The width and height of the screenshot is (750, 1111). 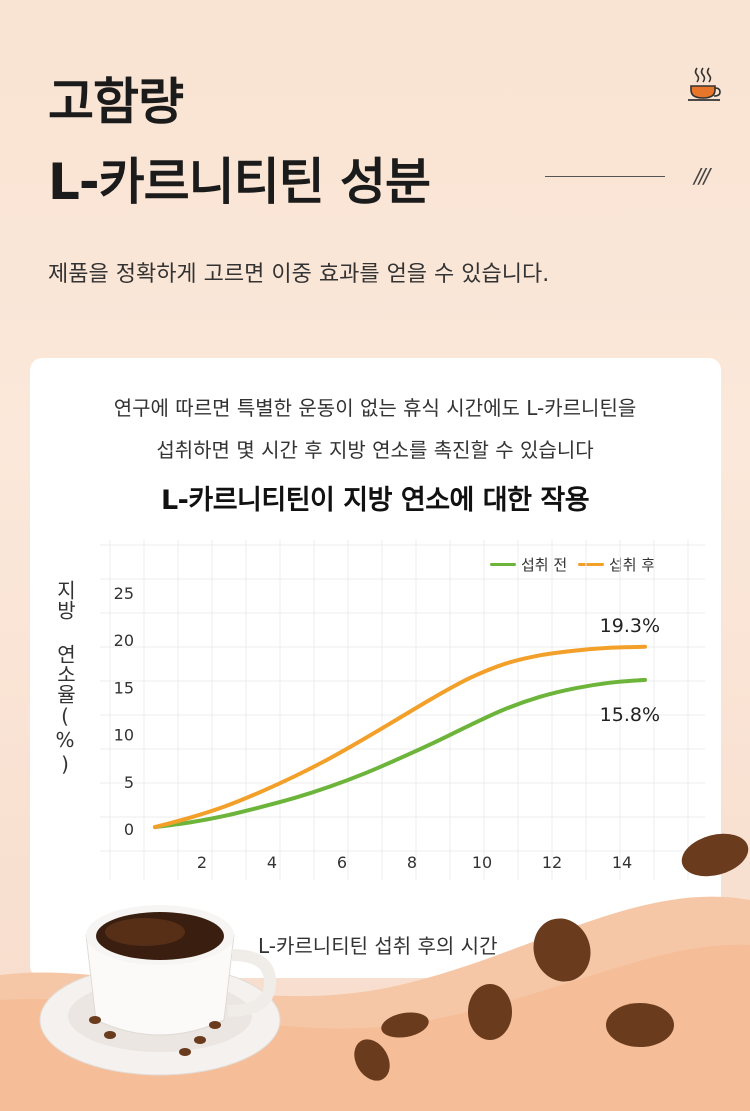 I want to click on x-tick-label: 2, so click(x=202, y=862).